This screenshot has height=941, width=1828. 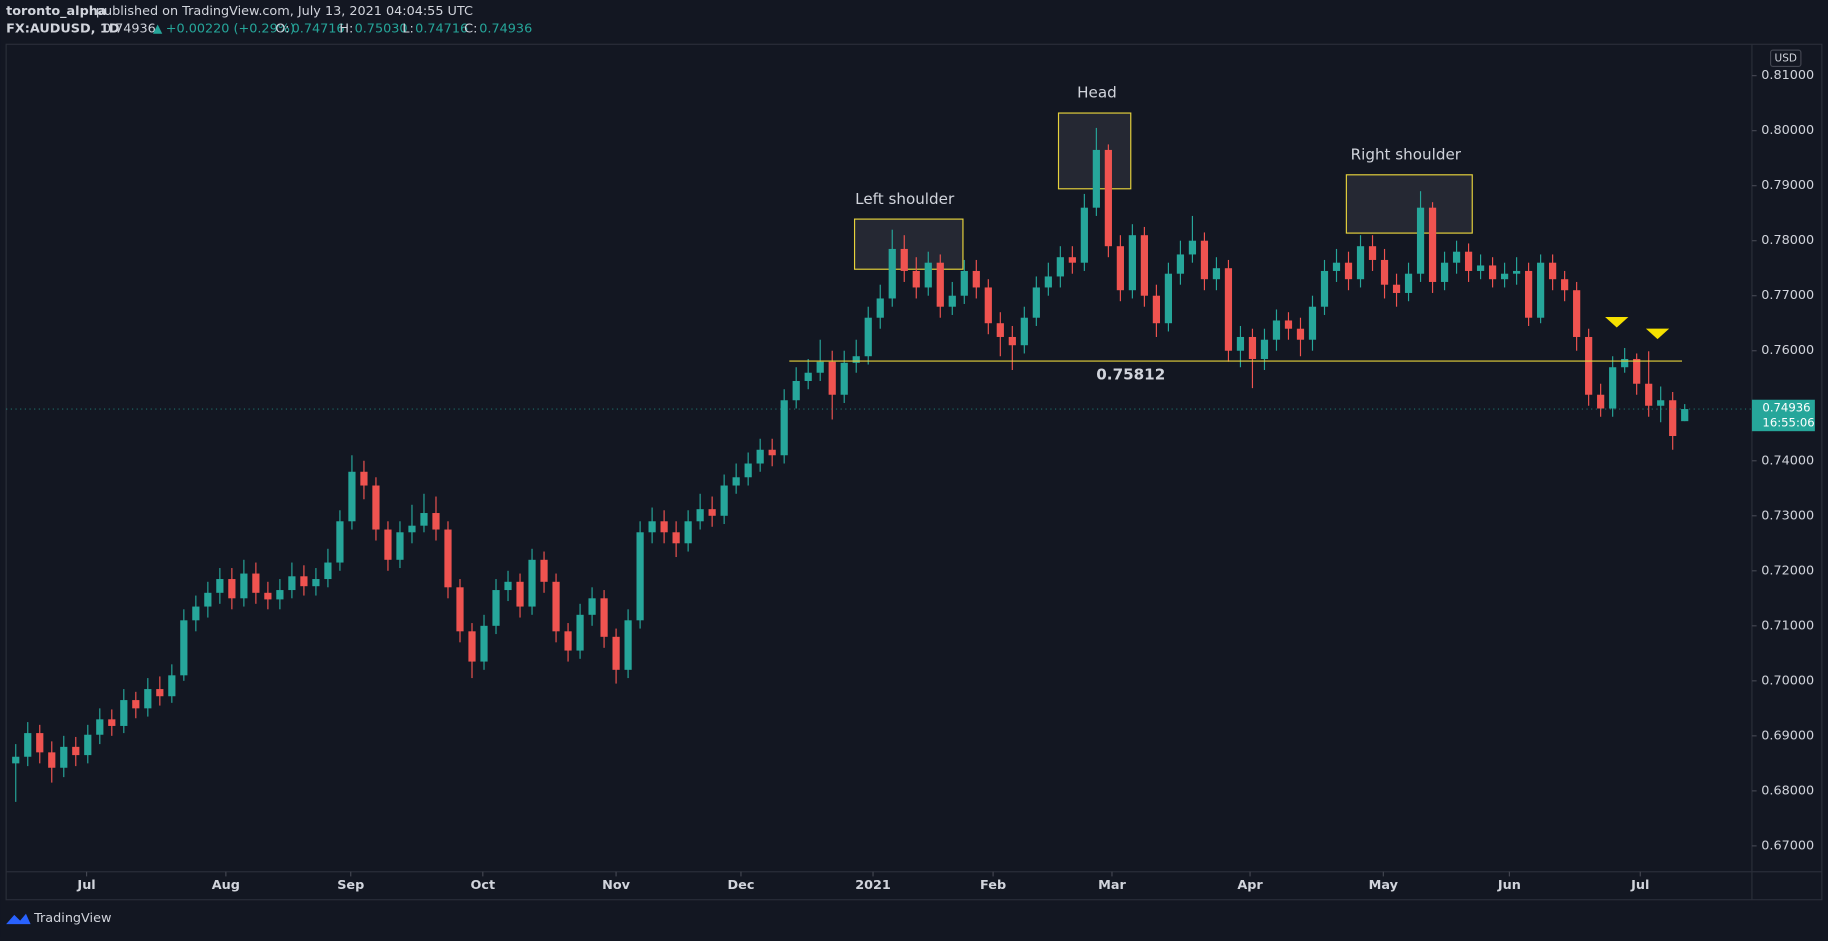 What do you see at coordinates (1617, 322) in the screenshot?
I see `marker-triangle` at bounding box center [1617, 322].